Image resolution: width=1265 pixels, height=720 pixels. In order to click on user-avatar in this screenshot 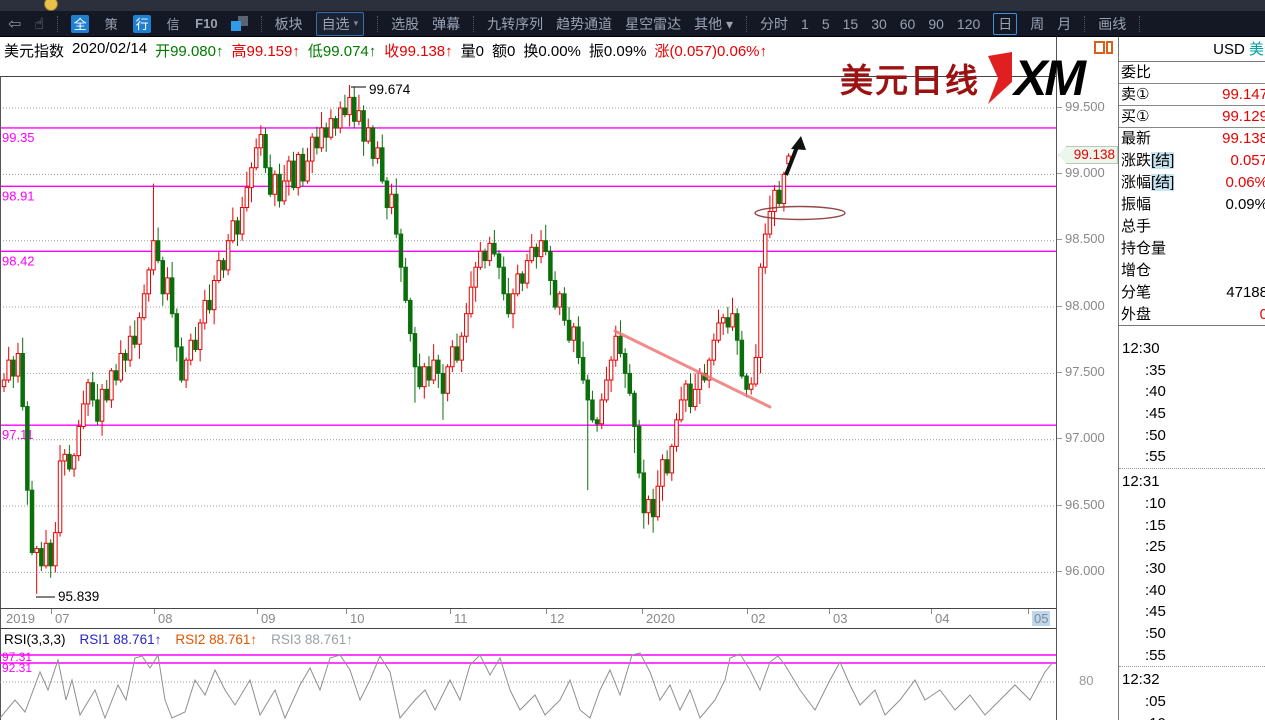, I will do `click(51, 5)`.